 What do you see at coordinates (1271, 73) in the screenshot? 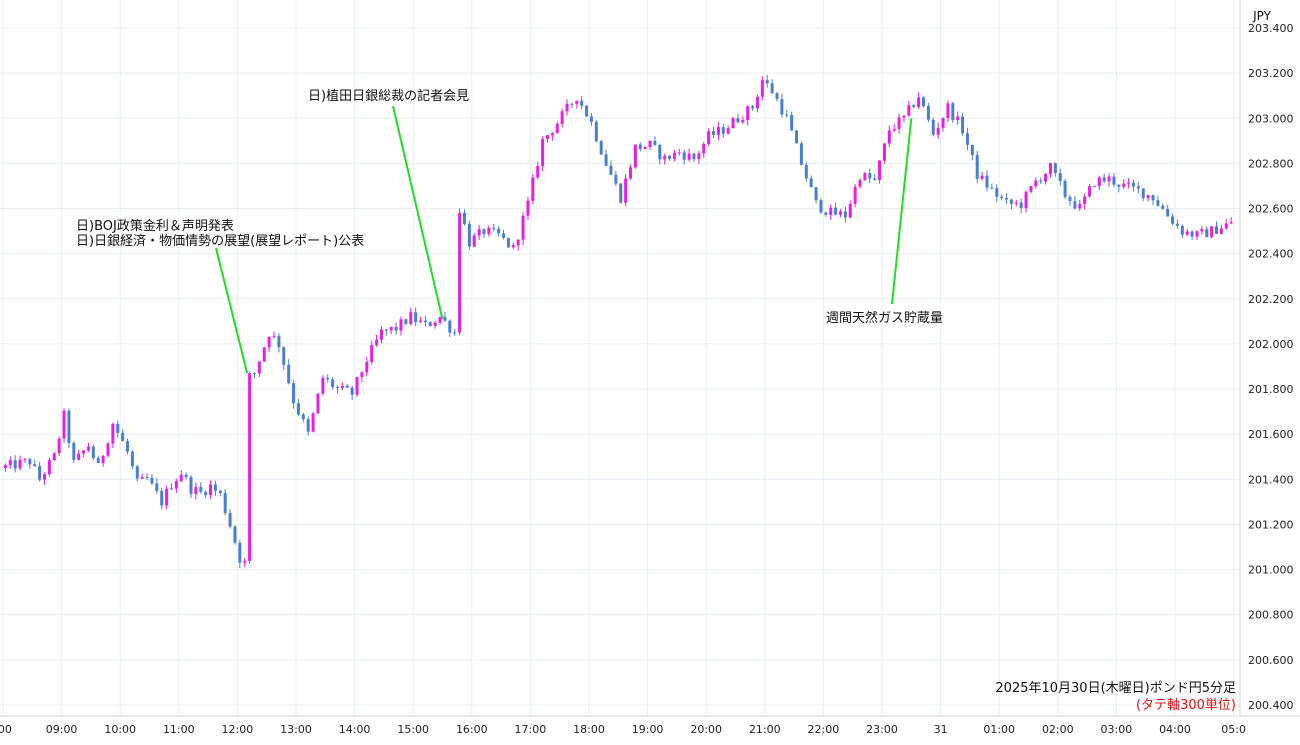
I see `price-tick-label: 203.200` at bounding box center [1271, 73].